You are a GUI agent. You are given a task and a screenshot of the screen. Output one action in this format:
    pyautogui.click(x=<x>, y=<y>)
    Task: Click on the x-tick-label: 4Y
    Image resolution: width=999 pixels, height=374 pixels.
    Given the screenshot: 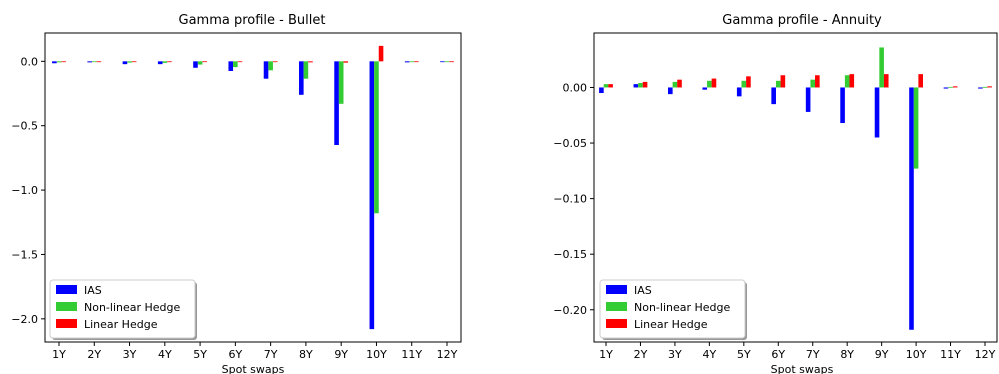 What is the action you would take?
    pyautogui.click(x=165, y=354)
    